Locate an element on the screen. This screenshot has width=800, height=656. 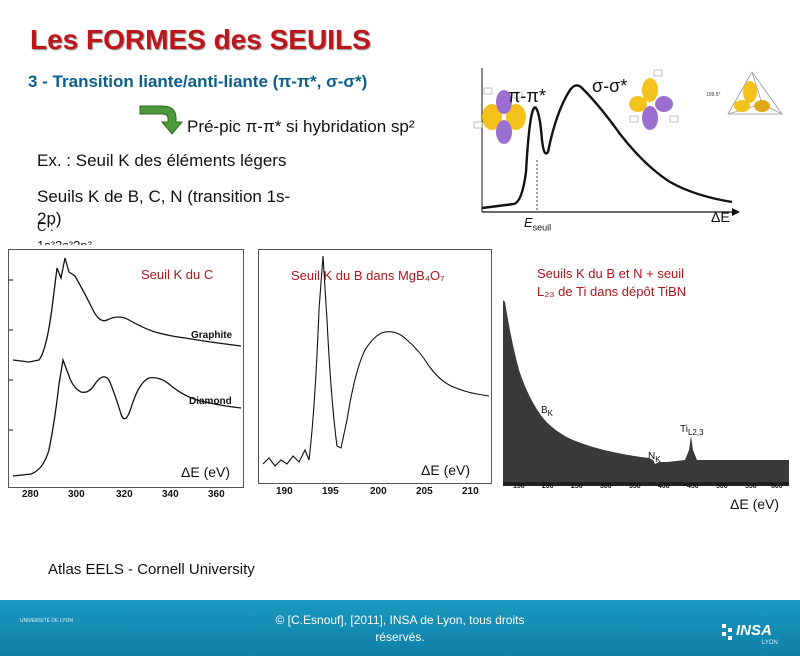
universite-lyon-logo: UNIVERSITÉ DE LYON is located at coordinates (46, 621).